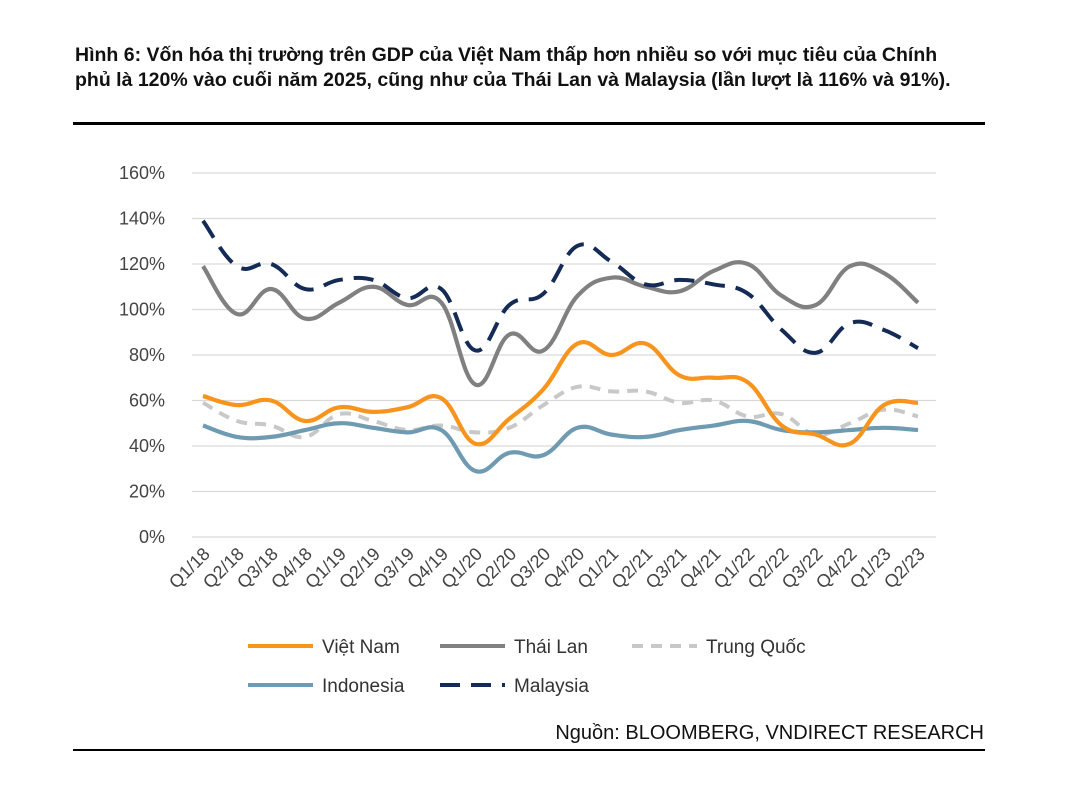 The width and height of the screenshot is (1066, 795). What do you see at coordinates (551, 686) in the screenshot?
I see `legend-label-malaysia: Malaysia` at bounding box center [551, 686].